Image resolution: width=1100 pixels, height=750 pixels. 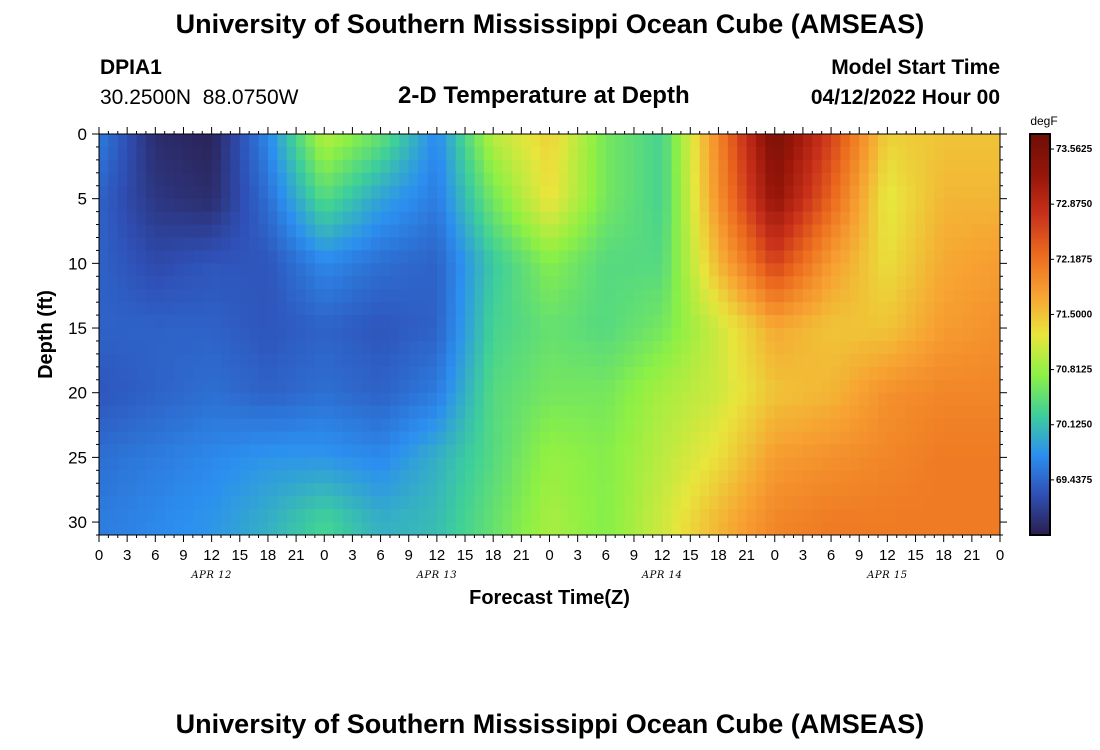 What do you see at coordinates (183, 555) in the screenshot?
I see `x-tick-label: 9` at bounding box center [183, 555].